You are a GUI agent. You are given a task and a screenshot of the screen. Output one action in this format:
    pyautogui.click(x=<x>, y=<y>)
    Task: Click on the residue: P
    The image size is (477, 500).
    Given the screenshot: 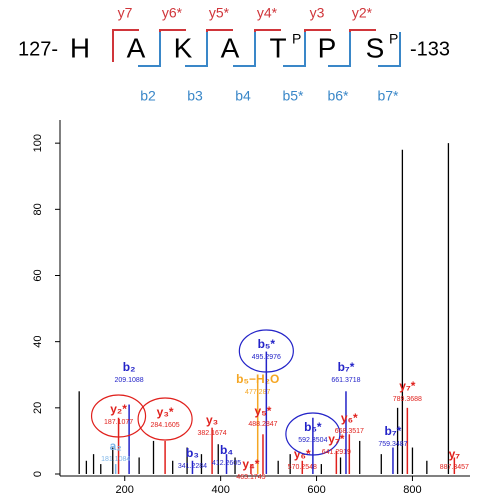 What is the action you would take?
    pyautogui.click(x=327, y=47)
    